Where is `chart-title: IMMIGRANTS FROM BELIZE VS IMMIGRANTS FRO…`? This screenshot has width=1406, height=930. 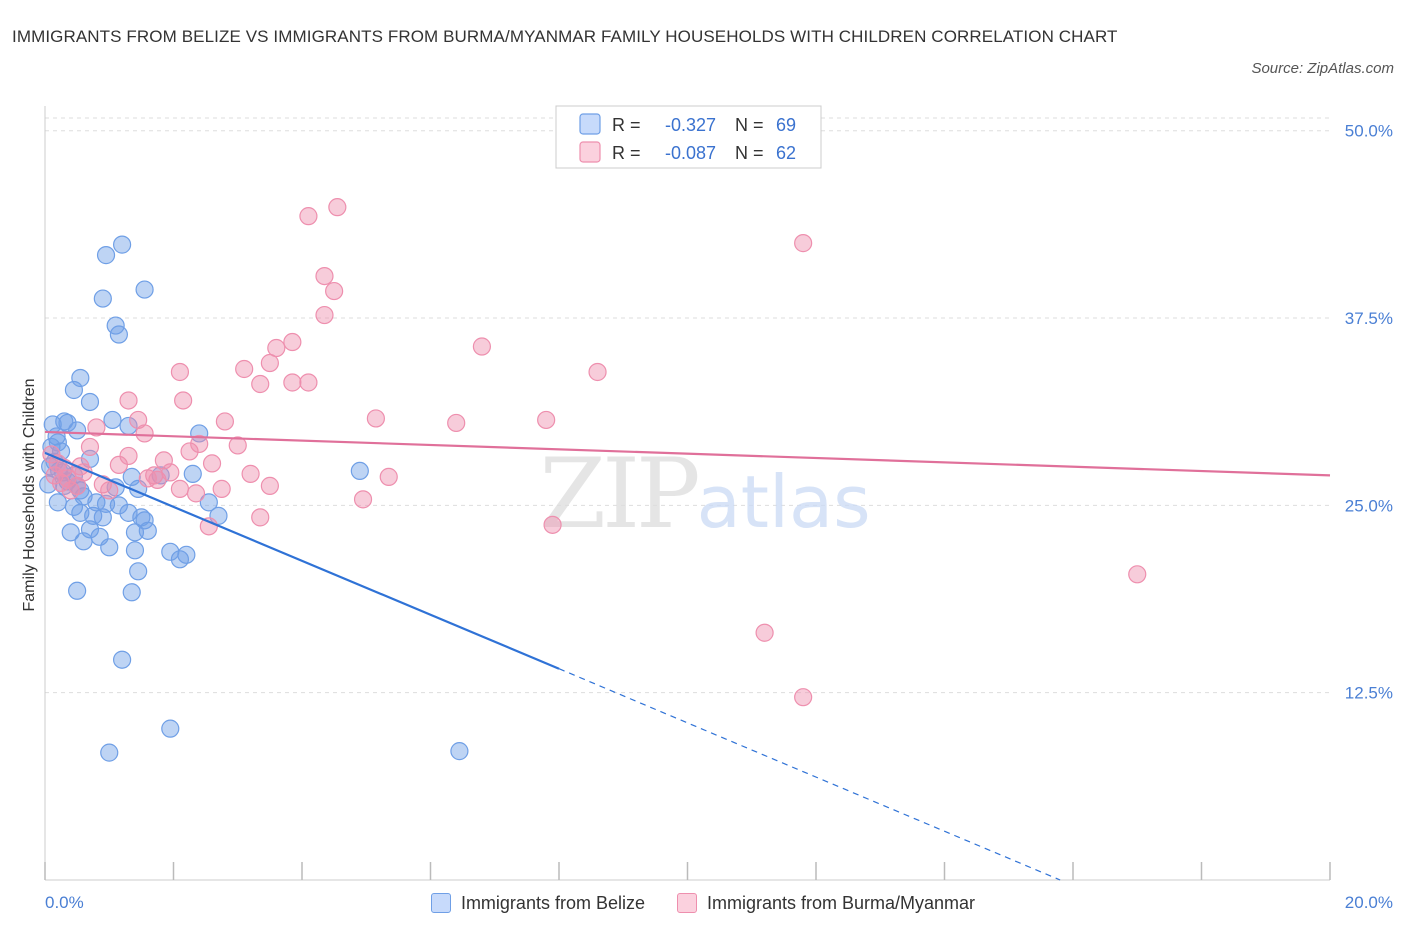
chart-title: IMMIGRANTS FROM BELIZE VS IMMIGRANTS FRO… is located at coordinates (565, 36).